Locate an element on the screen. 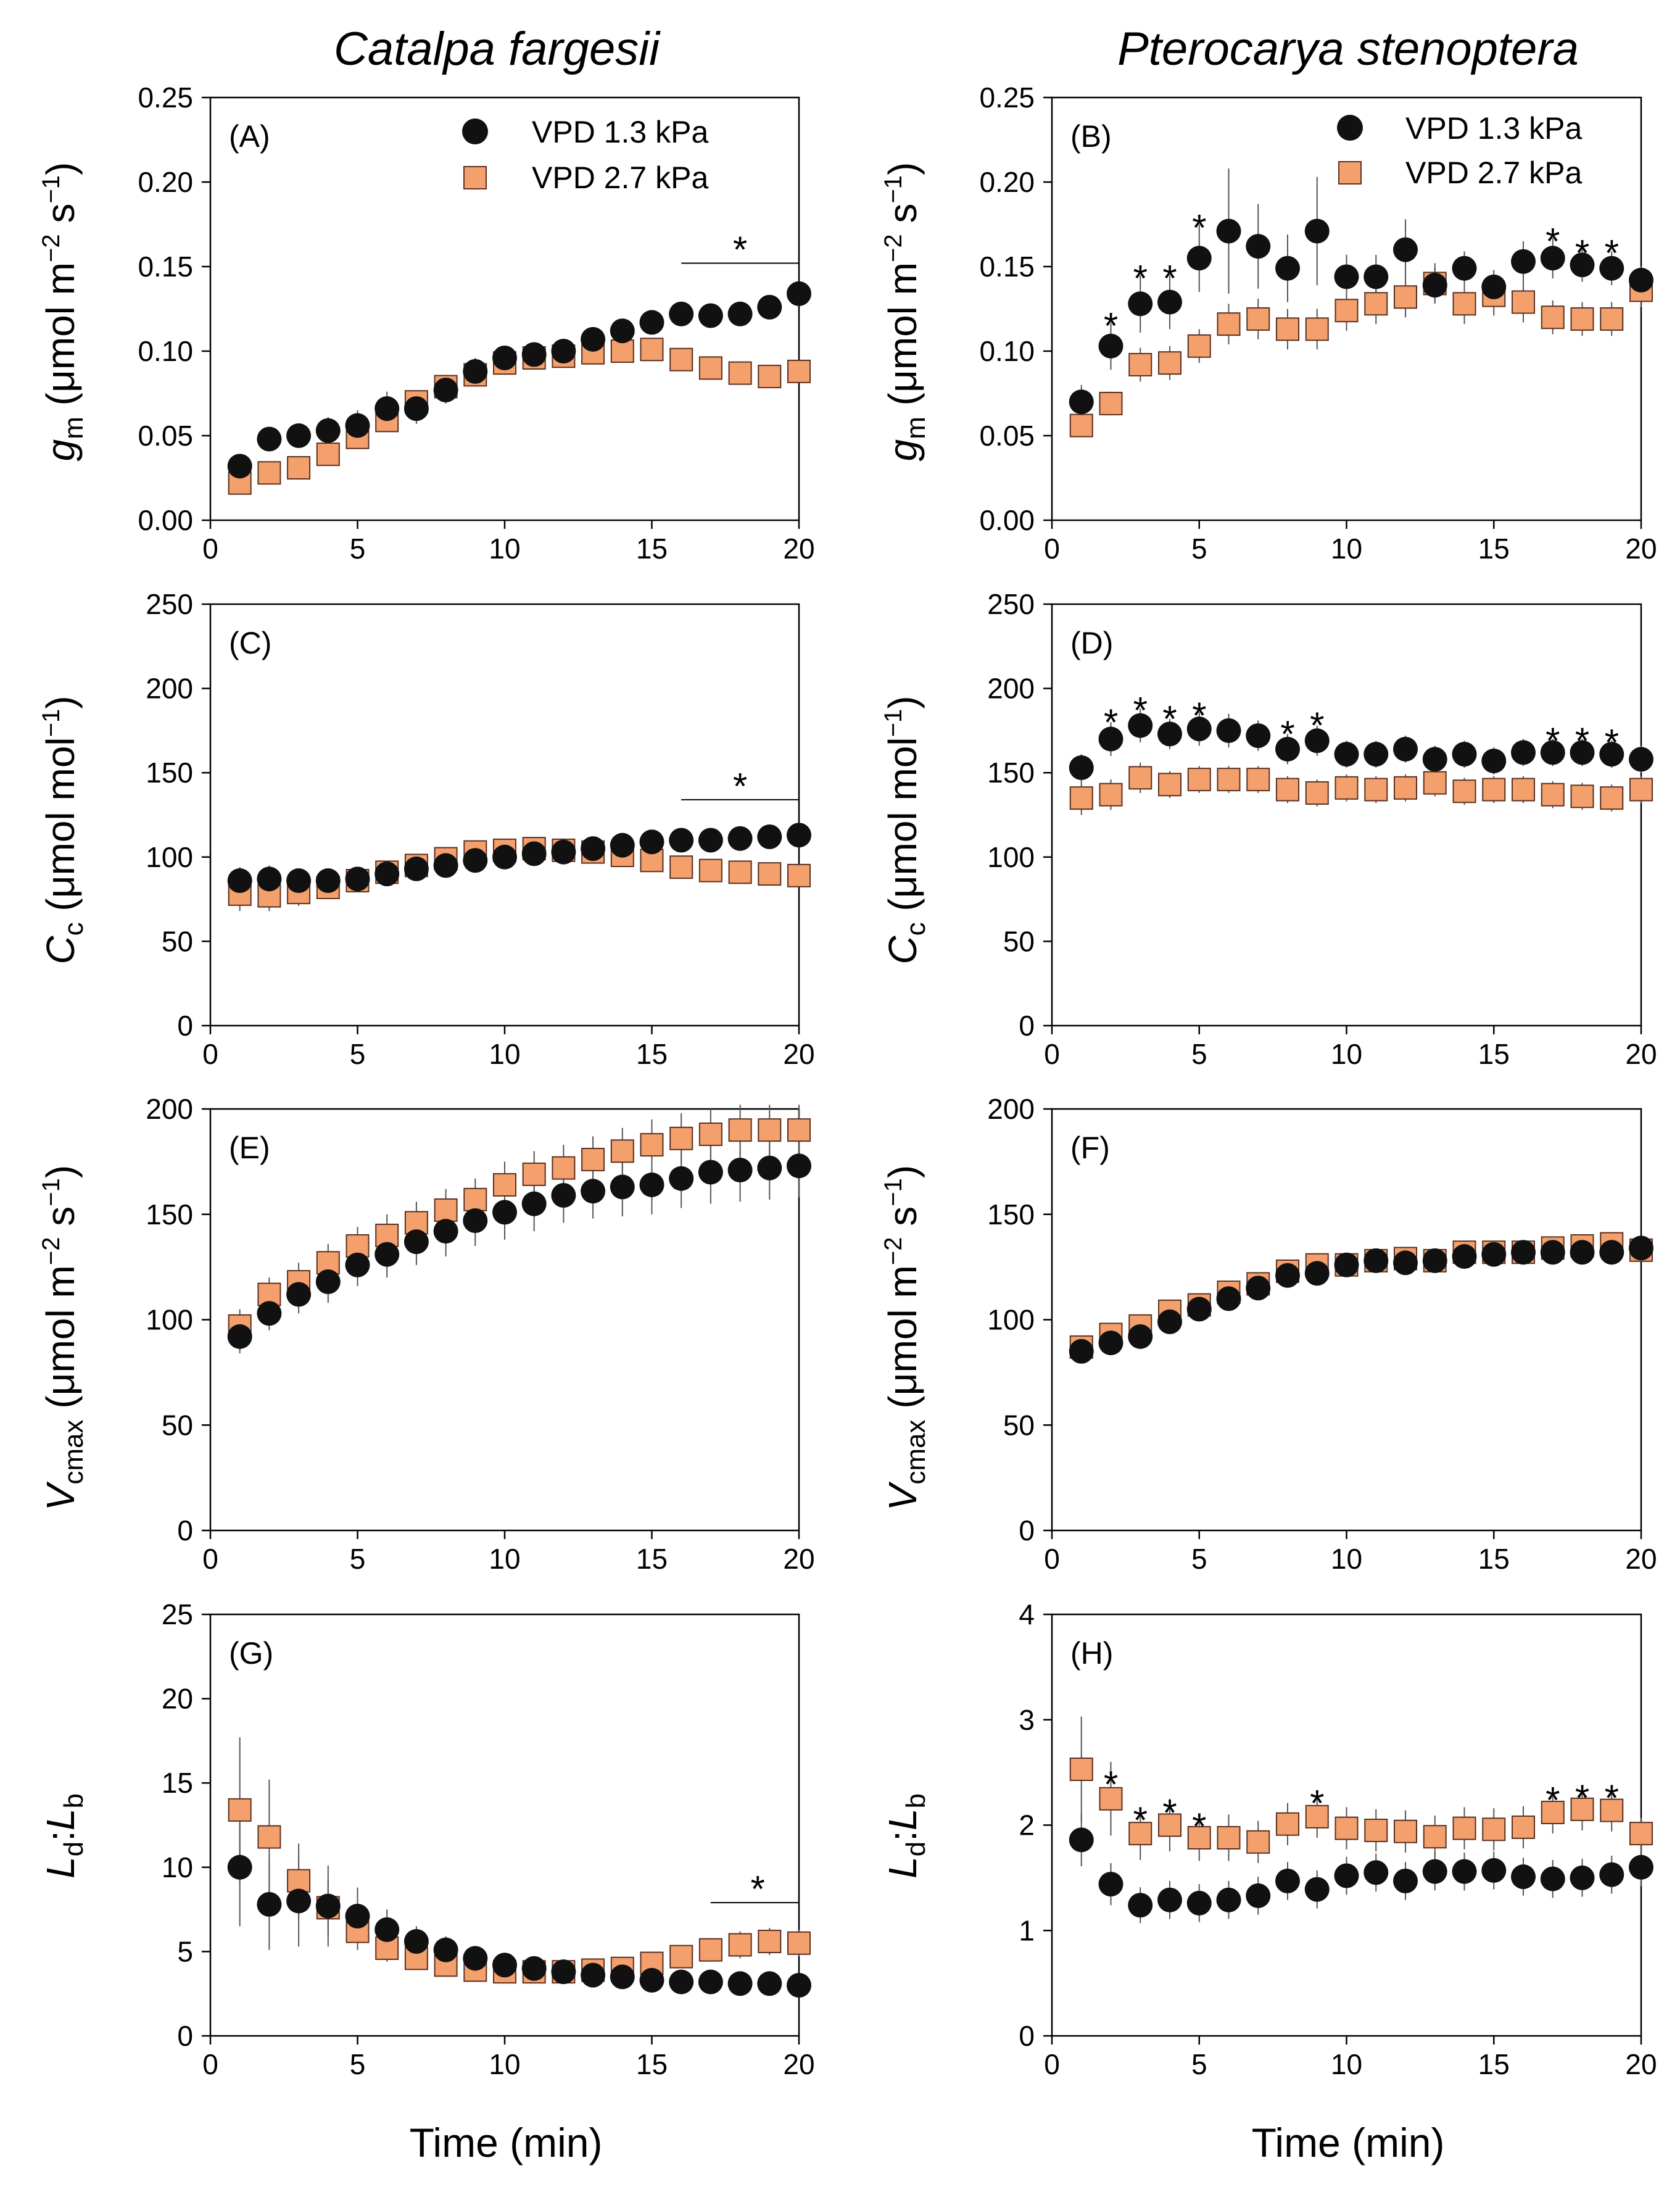 This screenshot has width=1680, height=2192. y-tick-label: 10 is located at coordinates (177, 1867).